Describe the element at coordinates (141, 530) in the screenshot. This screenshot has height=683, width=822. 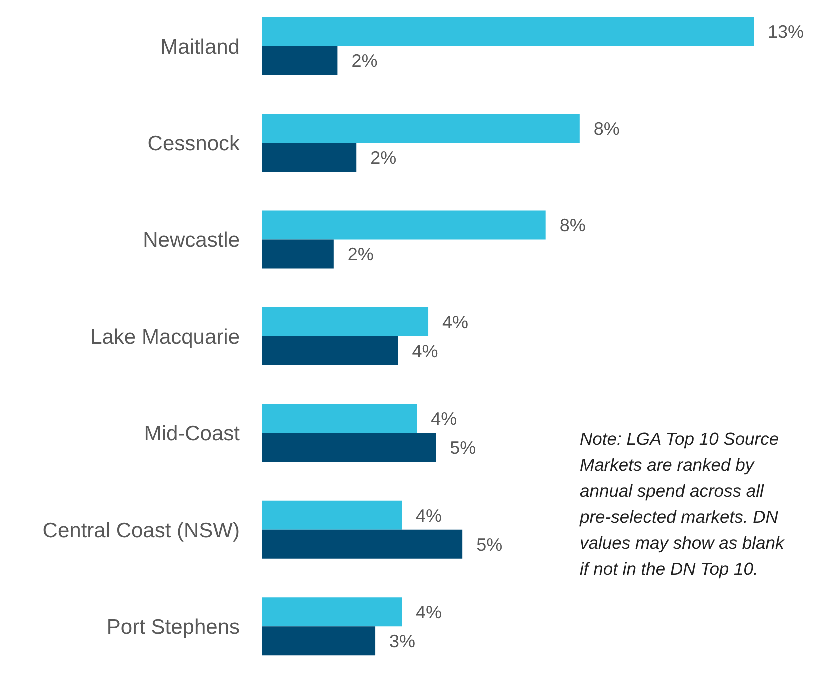
I see `y-tick-label: Central Coast (NSW)` at that location.